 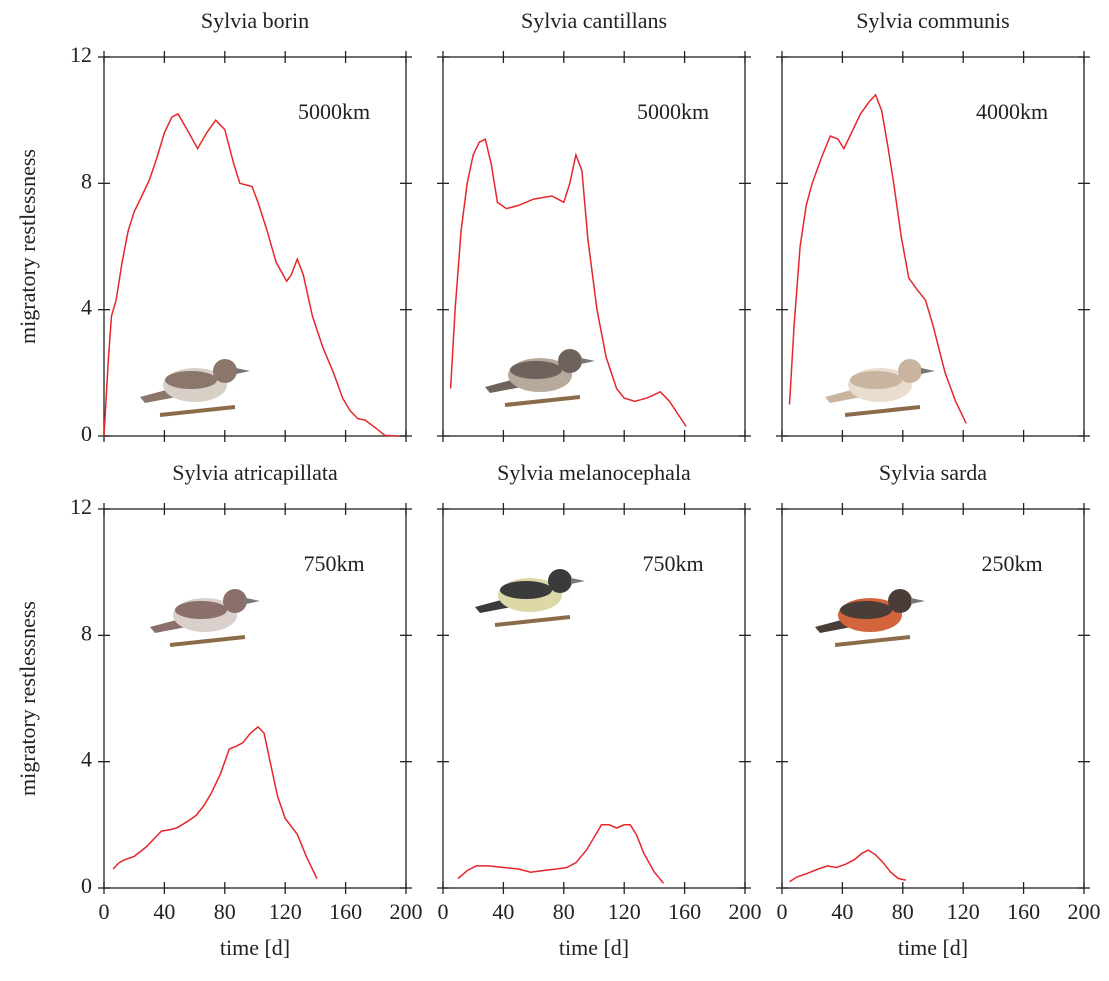 What do you see at coordinates (932, 20) in the screenshot?
I see `panel-title: Sylvia communis` at bounding box center [932, 20].